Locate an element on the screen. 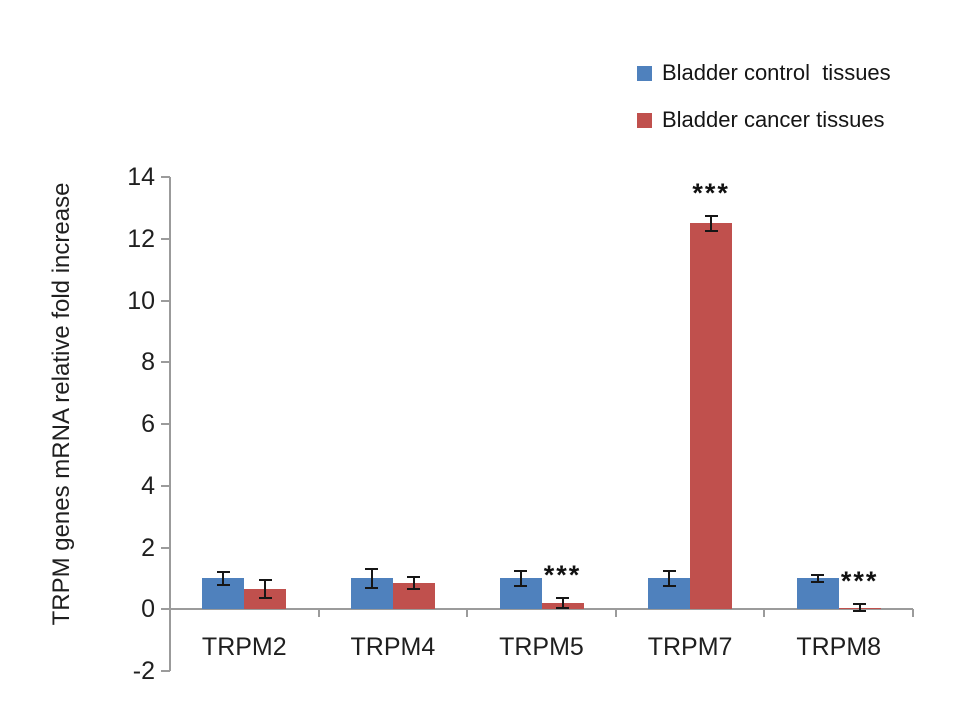 This screenshot has width=961, height=720. bar-control-TRPM8 is located at coordinates (817, 594).